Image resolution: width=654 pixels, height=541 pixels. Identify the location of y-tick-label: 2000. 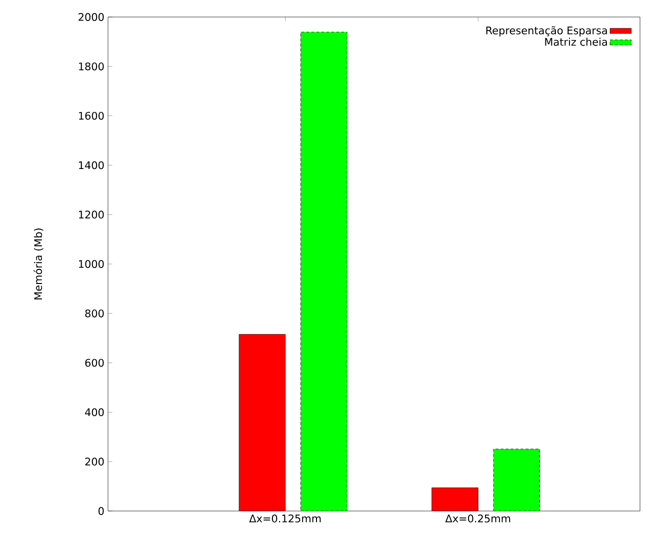
(91, 17).